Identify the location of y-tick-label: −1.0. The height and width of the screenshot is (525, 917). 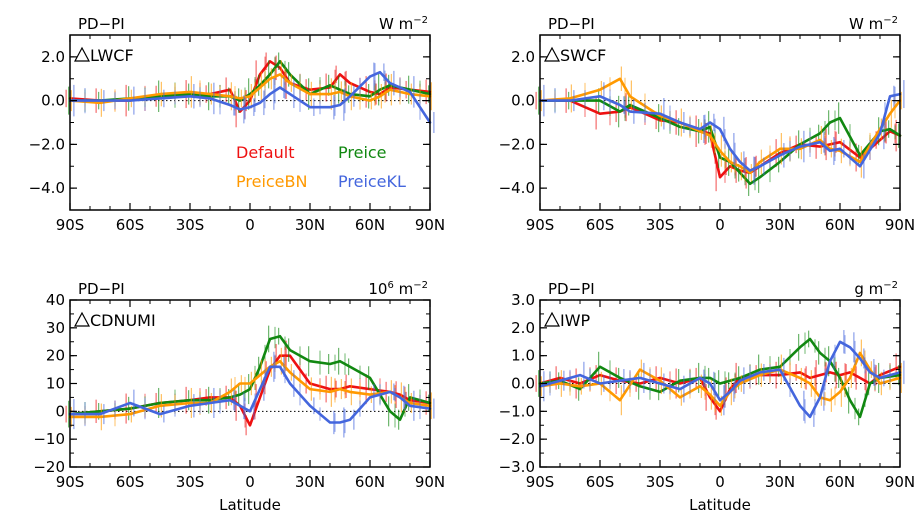
(517, 411).